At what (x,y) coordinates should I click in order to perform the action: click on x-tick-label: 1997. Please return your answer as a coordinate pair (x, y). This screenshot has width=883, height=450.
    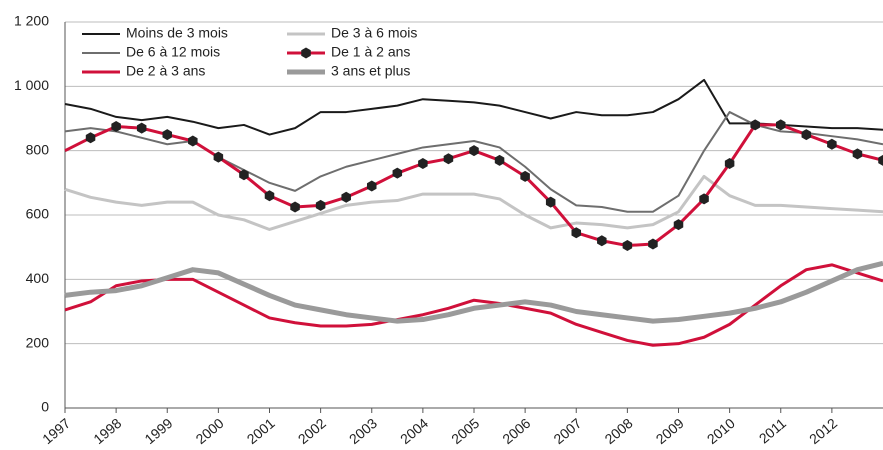
    Looking at the image, I should click on (56, 431).